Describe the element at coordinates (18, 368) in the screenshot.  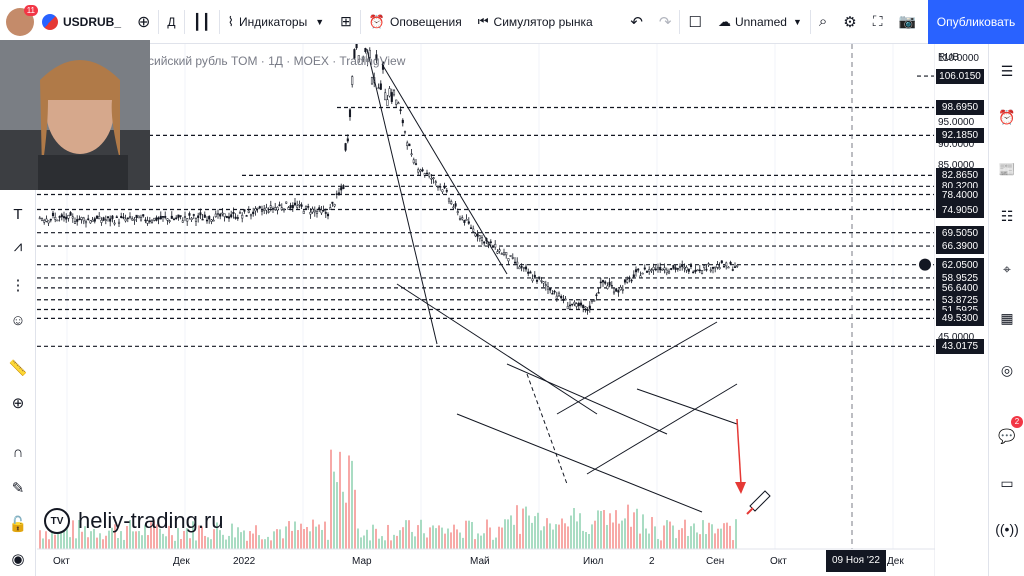
I see `ruler-icon: 📏` at that location.